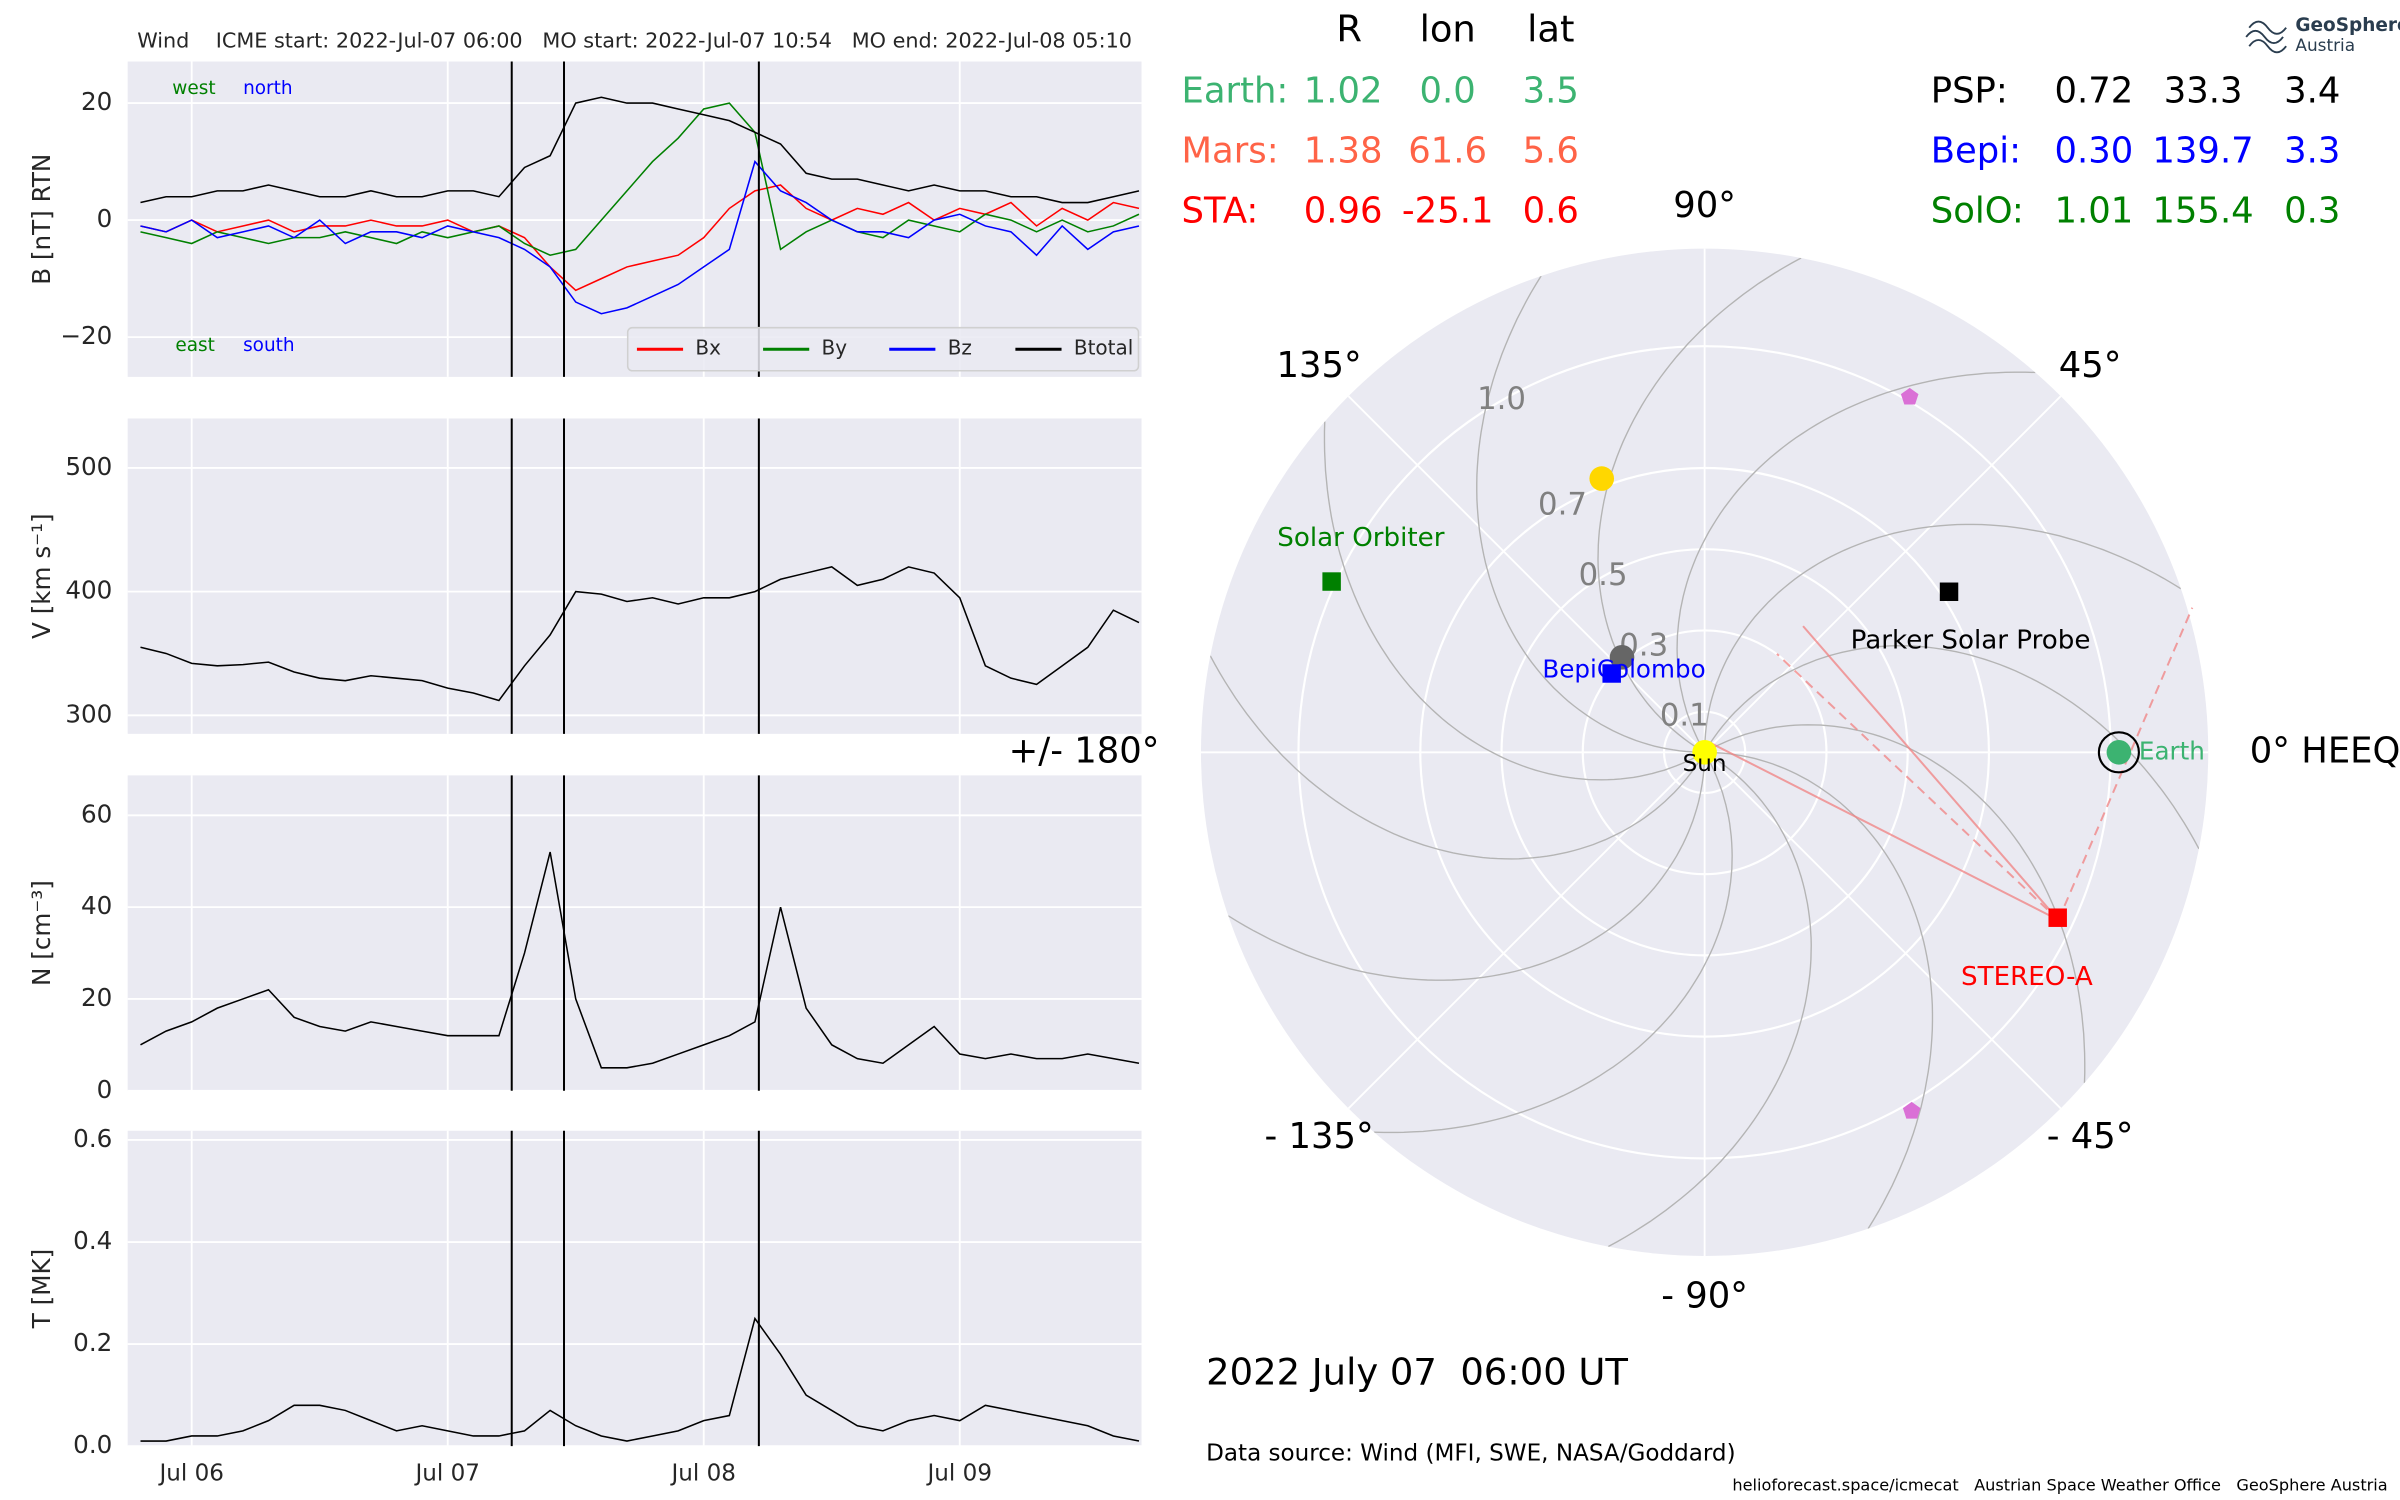 This screenshot has width=2400, height=1500. What do you see at coordinates (960, 348) in the screenshot?
I see `legend-label: Bz` at bounding box center [960, 348].